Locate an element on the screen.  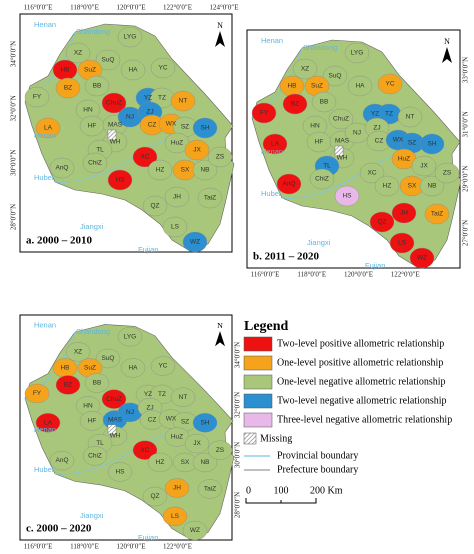
region-label: WX is located at coordinates (398, 140).